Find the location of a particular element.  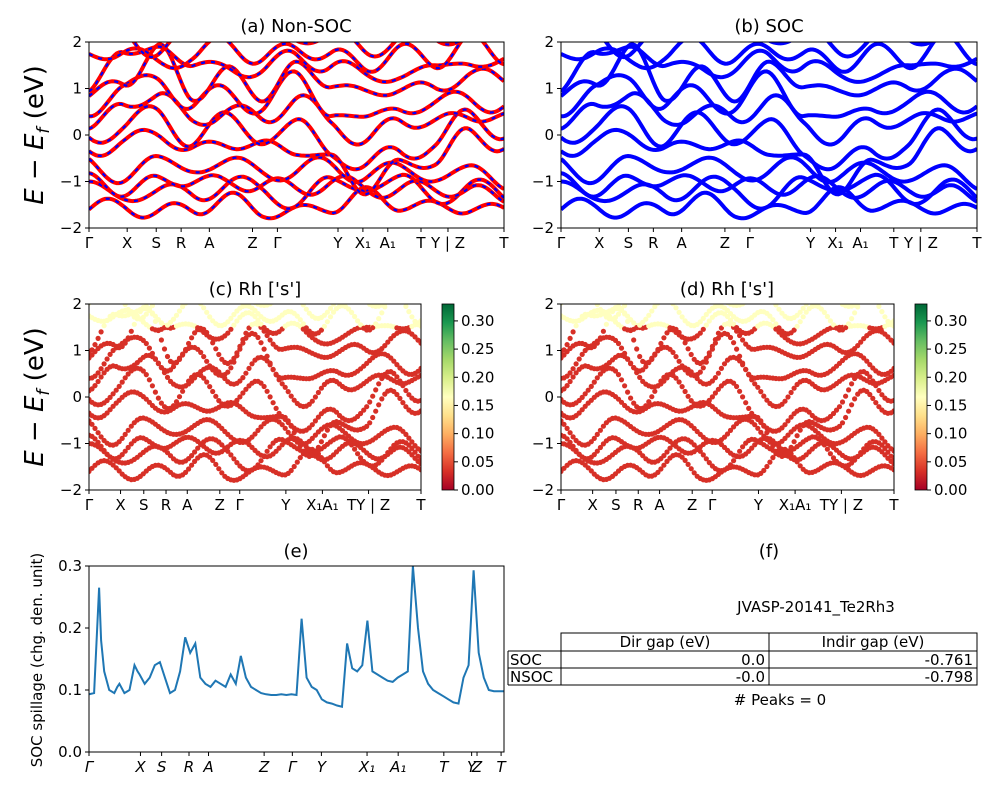

ytick-label: 1 is located at coordinates (549, 89).